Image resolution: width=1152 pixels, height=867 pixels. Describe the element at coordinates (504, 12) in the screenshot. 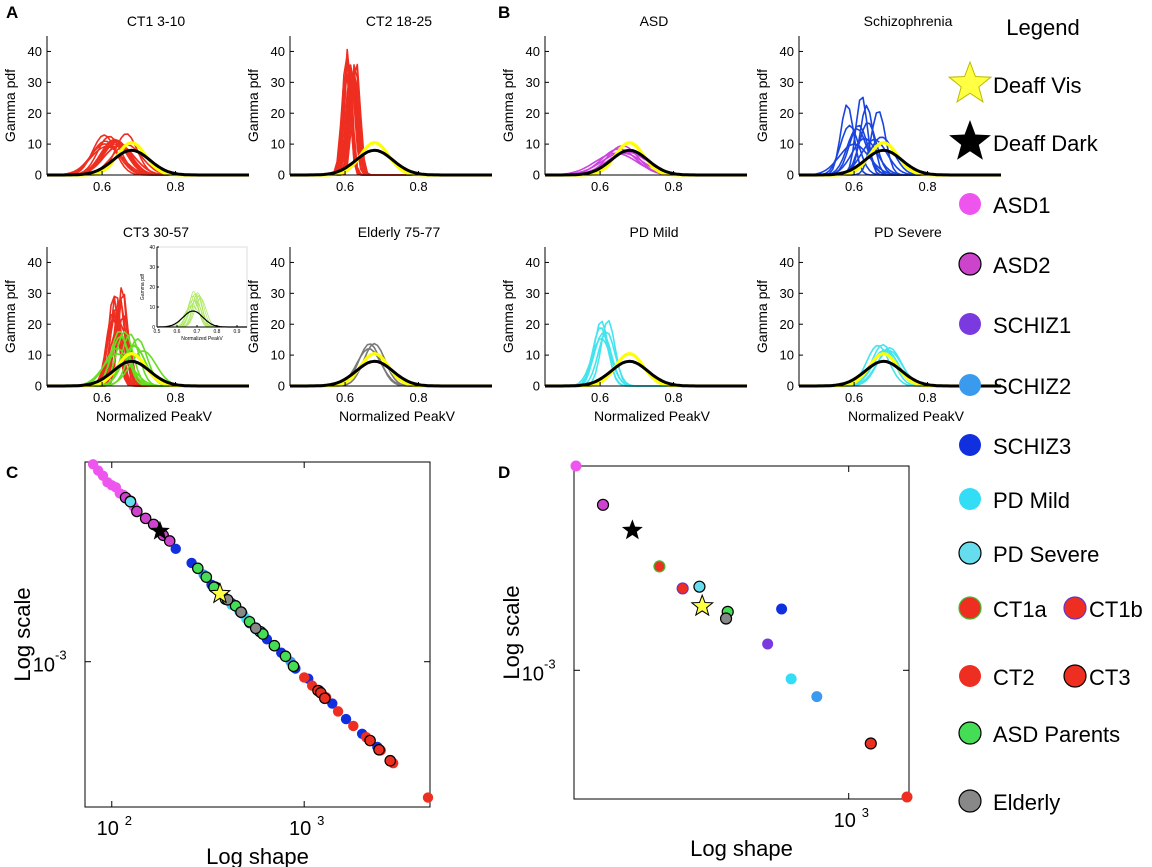

I see `panel-label-b: B` at that location.